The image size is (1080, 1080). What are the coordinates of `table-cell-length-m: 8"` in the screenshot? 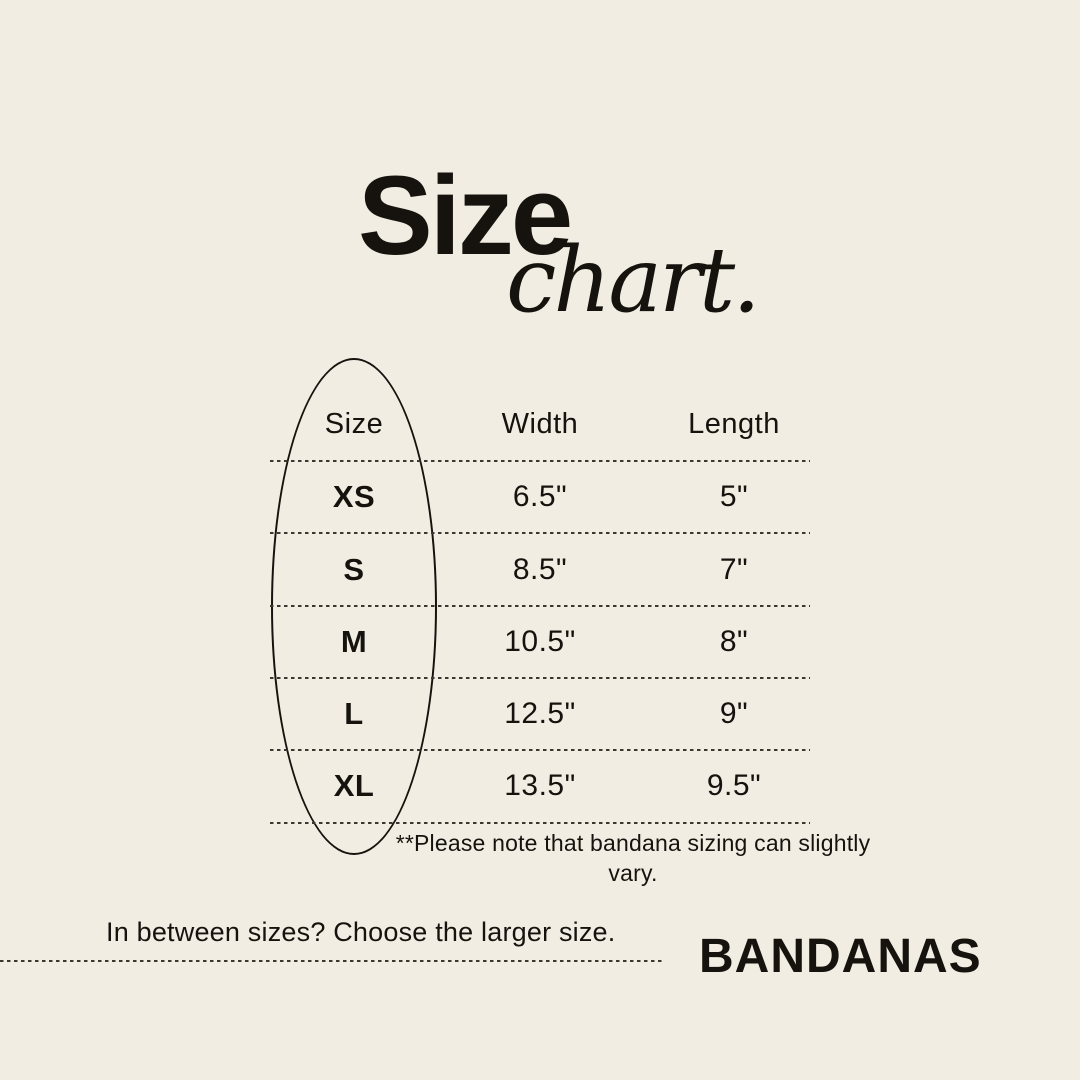 It's located at (734, 641).